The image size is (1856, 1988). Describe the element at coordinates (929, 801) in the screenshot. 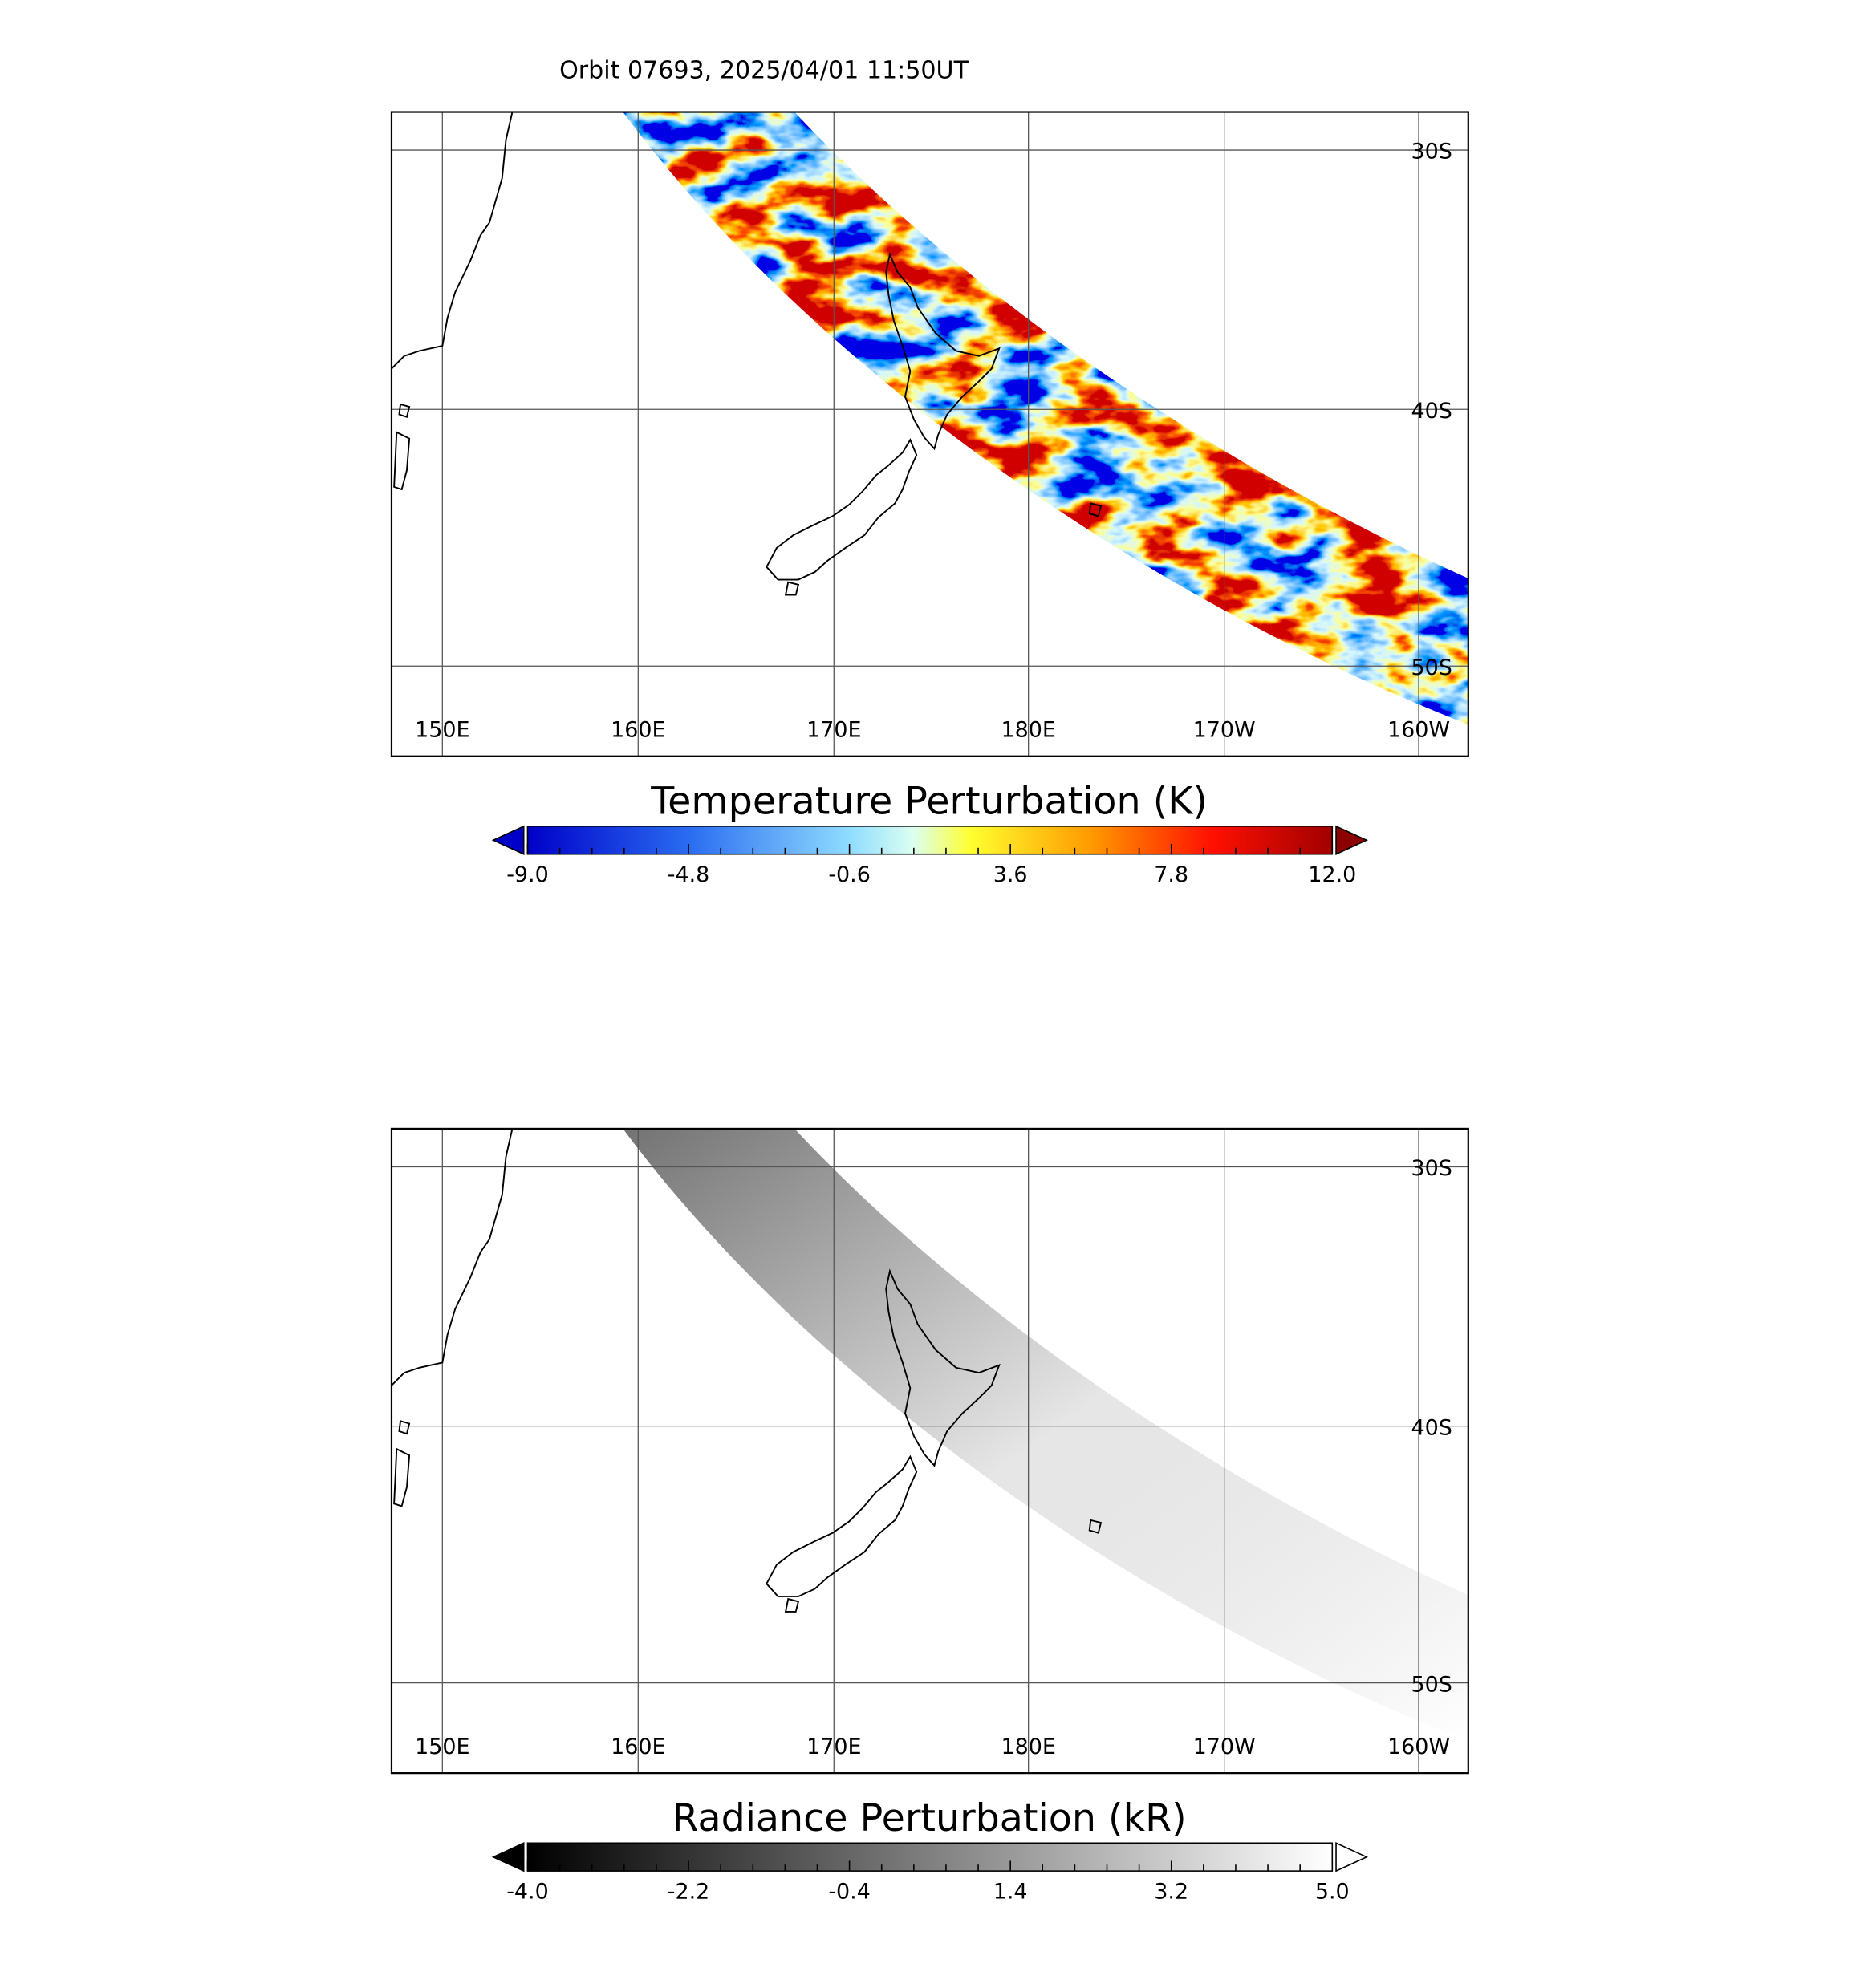

I see `colorbar-title: Temperature Perturbation (K)` at that location.